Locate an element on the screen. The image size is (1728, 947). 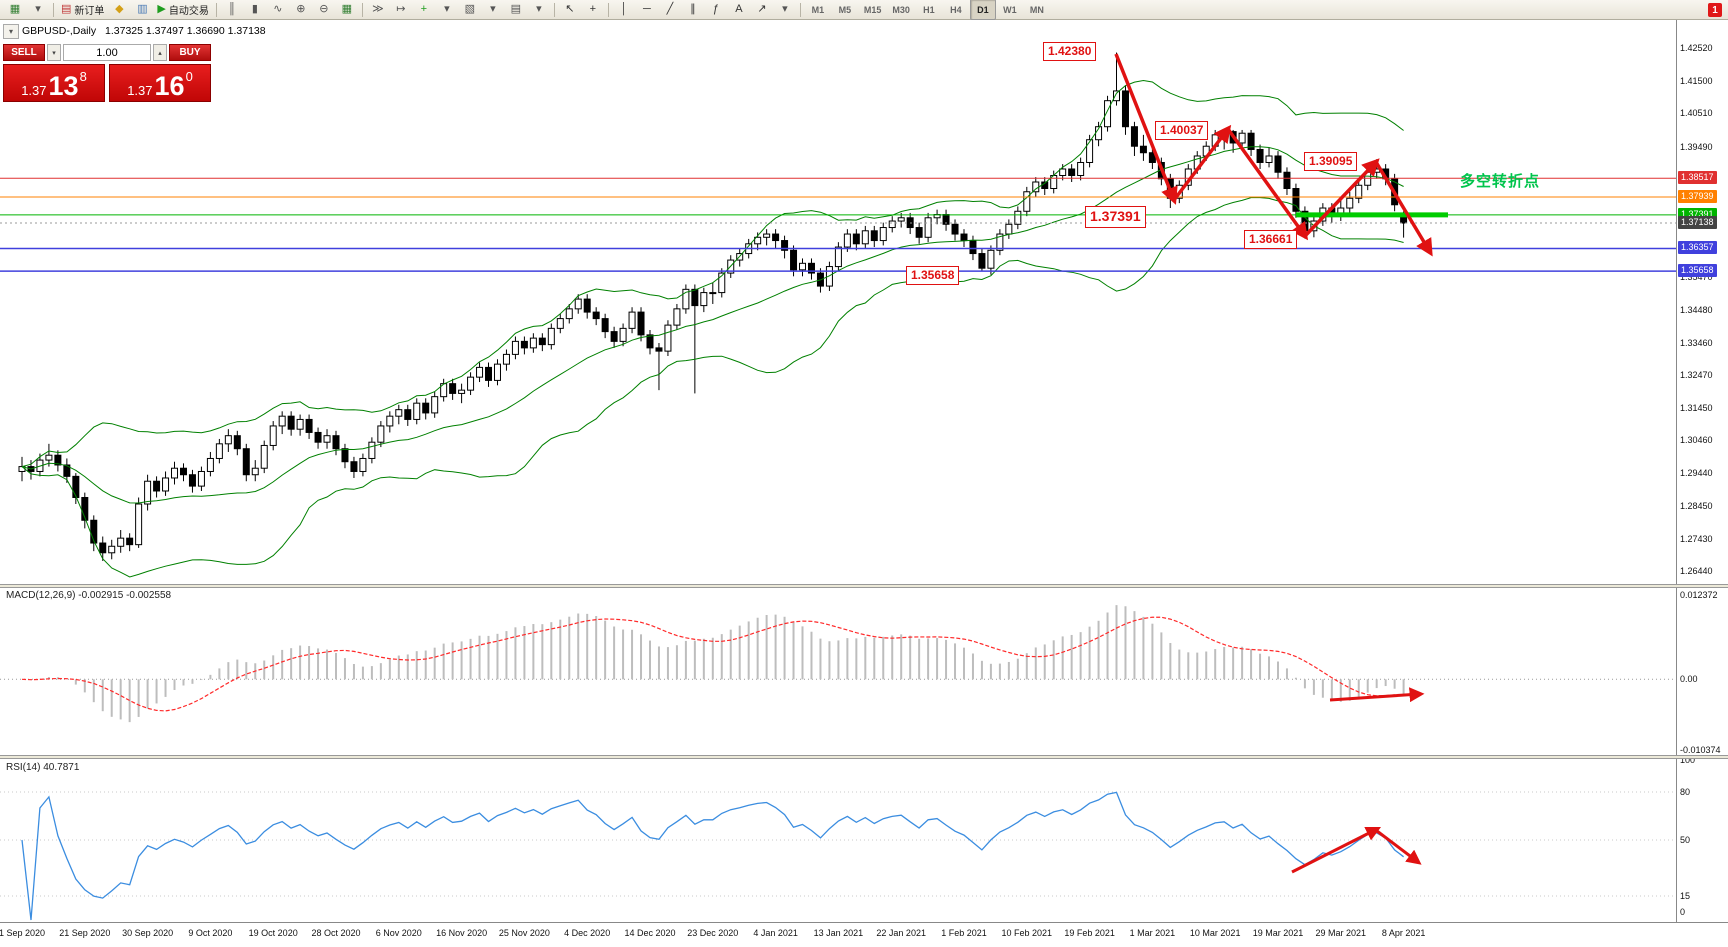
zoom-in-button: ⊕ is located at coordinates (301, 9).